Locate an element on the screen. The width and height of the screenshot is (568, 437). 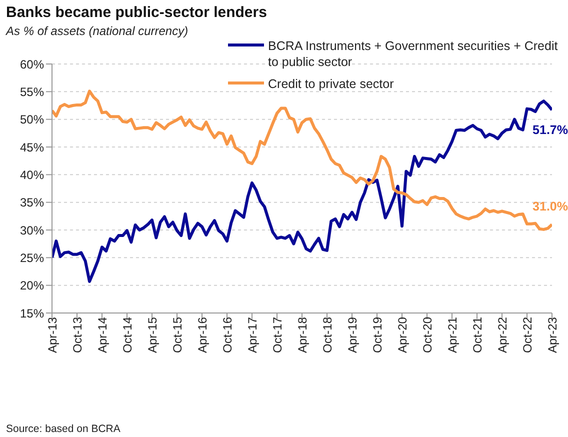
annotation: 51.7% is located at coordinates (550, 129).